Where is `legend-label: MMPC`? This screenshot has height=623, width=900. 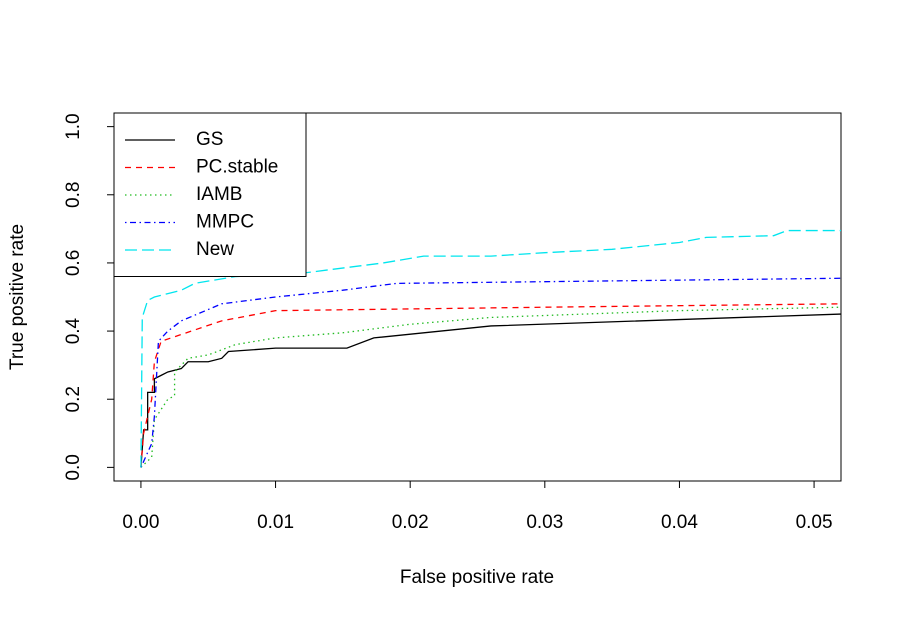 legend-label: MMPC is located at coordinates (225, 222).